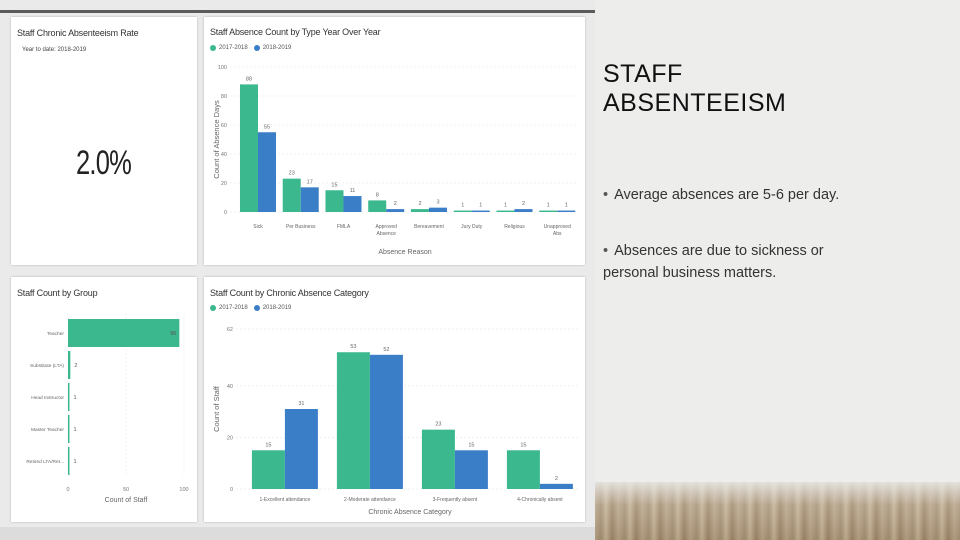  Describe the element at coordinates (297, 11) in the screenshot. I see `dashboard-top-bar` at that location.